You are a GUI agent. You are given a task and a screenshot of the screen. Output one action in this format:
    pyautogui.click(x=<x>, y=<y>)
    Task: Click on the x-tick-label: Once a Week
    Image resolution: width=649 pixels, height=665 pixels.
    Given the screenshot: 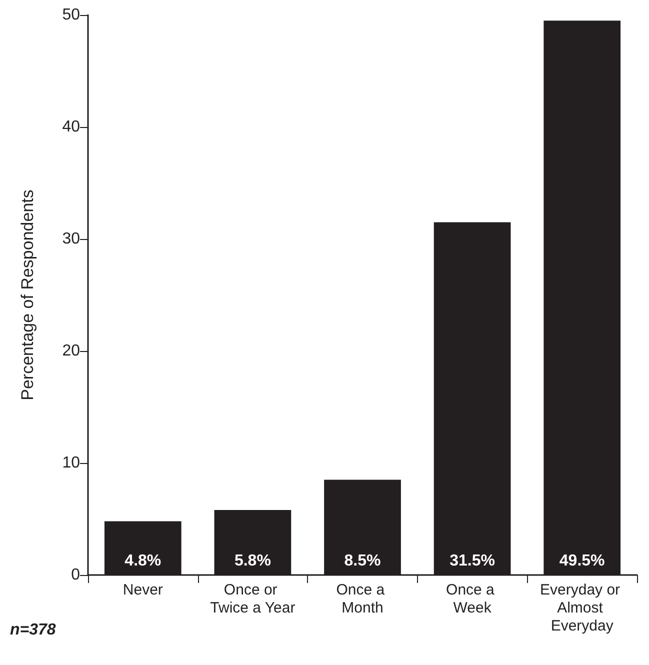 What is the action you would take?
    pyautogui.click(x=472, y=599)
    